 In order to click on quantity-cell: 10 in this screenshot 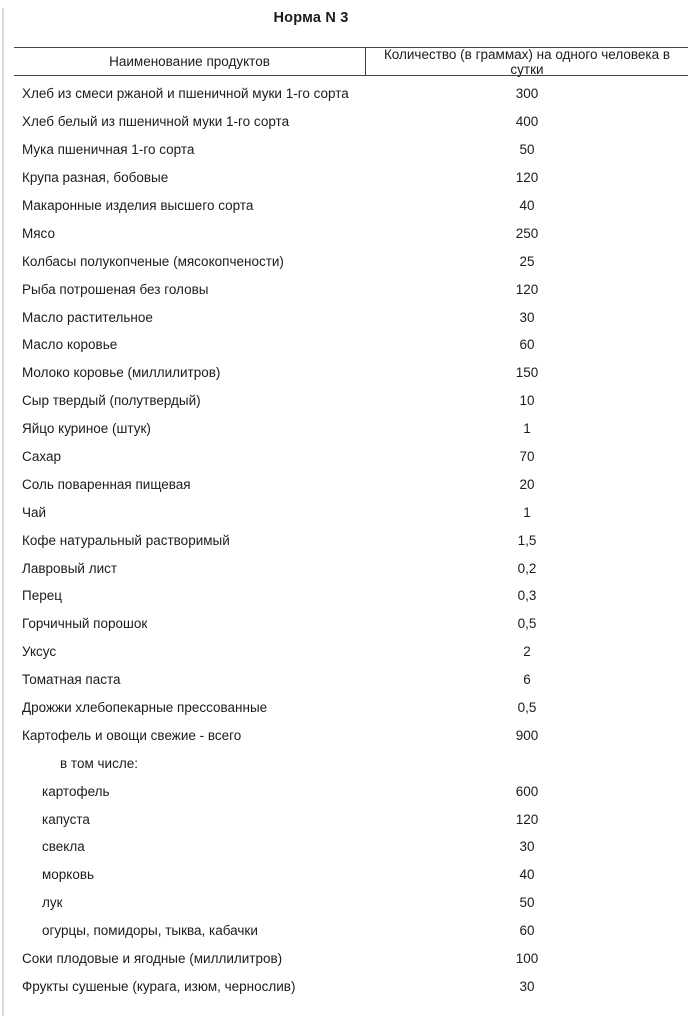, I will do `click(527, 401)`.